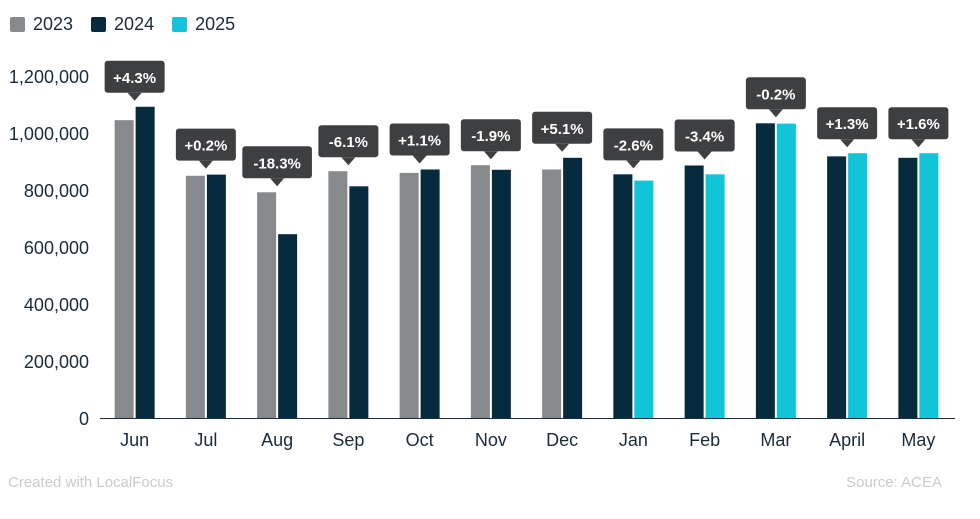 Image resolution: width=980 pixels, height=519 pixels. Describe the element at coordinates (53, 24) in the screenshot. I see `legend-label-2023: 2023` at that location.